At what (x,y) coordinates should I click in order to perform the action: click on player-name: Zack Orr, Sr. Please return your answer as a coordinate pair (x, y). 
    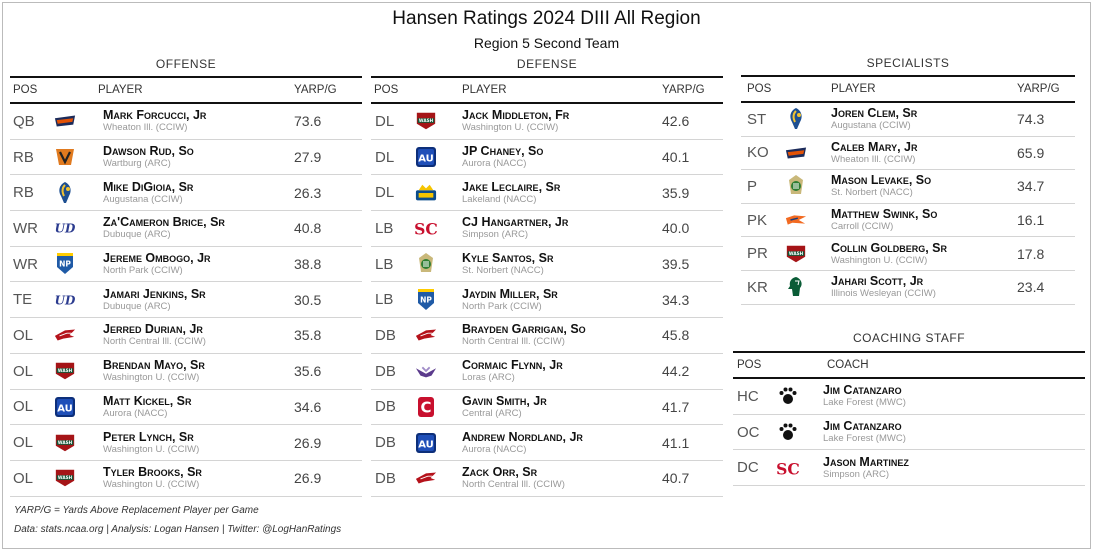
    Looking at the image, I should click on (500, 472).